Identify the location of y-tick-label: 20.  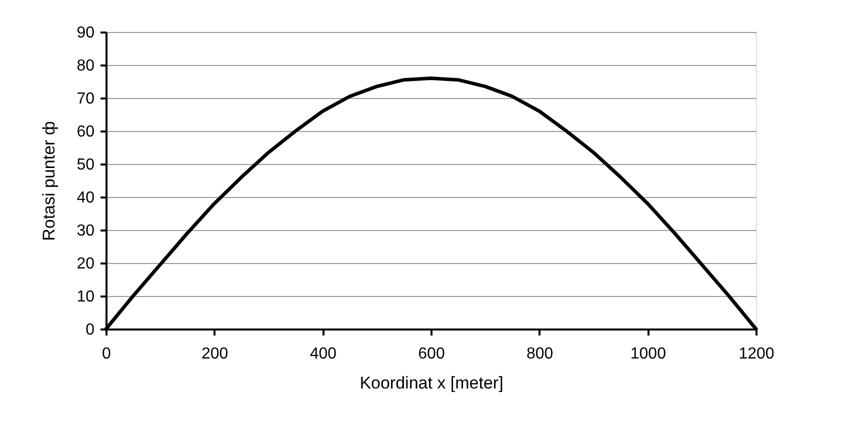
(85, 264).